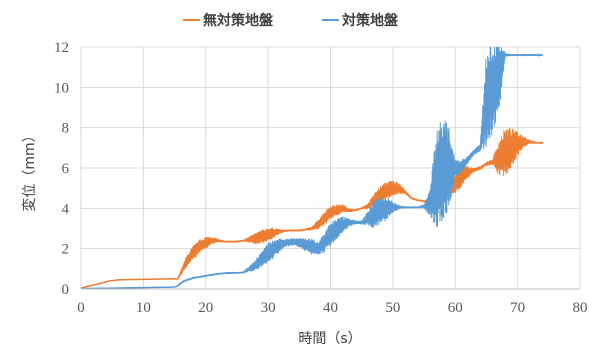 This screenshot has width=611, height=349. I want to click on legend: 無対策地盤 対策地盤, so click(291, 20).